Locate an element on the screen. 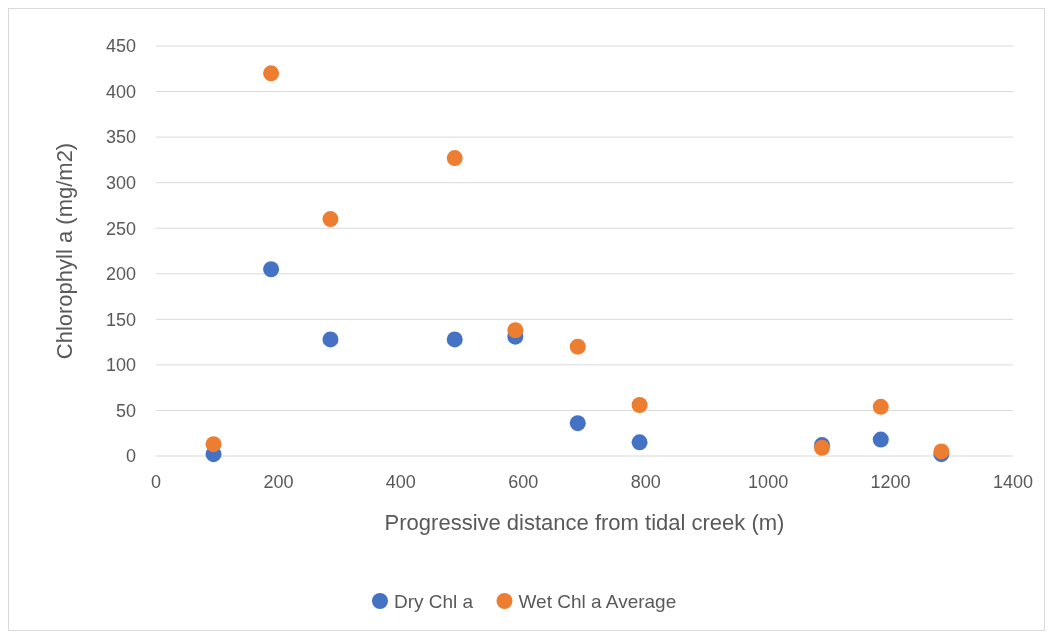  y-tick-label: 350 is located at coordinates (120, 137).